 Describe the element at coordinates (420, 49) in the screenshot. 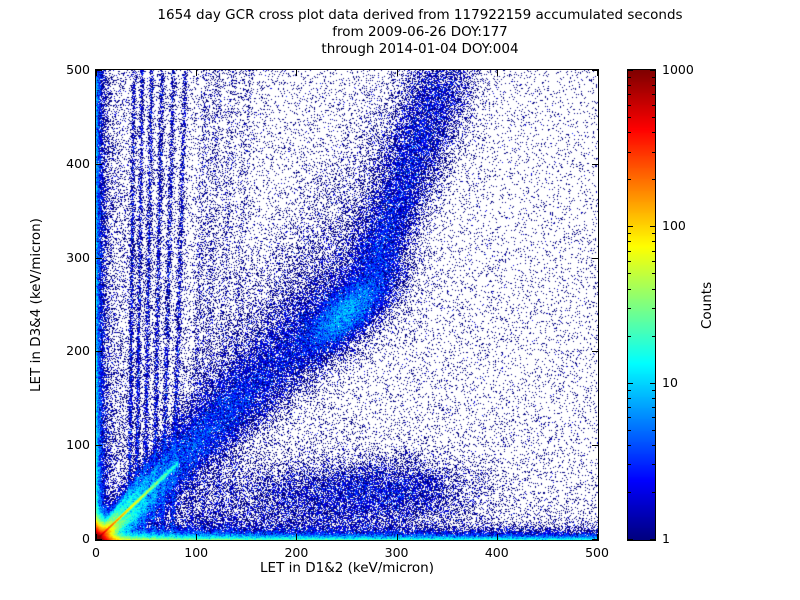

I see `title-line-3: through 2014-01-04 DOY:004` at that location.